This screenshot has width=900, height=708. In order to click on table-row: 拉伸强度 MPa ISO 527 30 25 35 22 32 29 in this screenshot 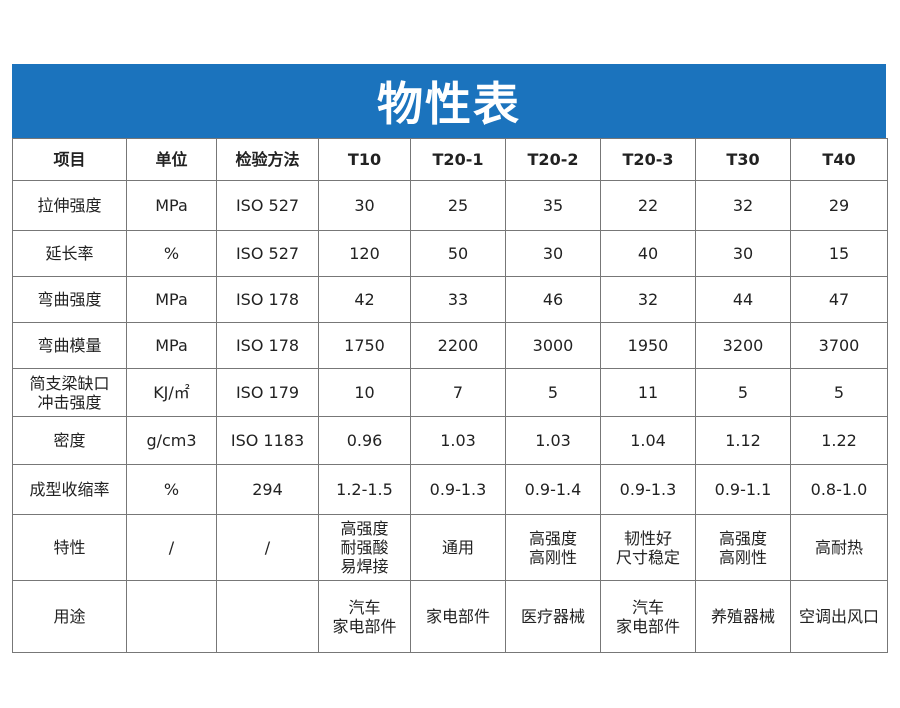, I will do `click(450, 205)`.